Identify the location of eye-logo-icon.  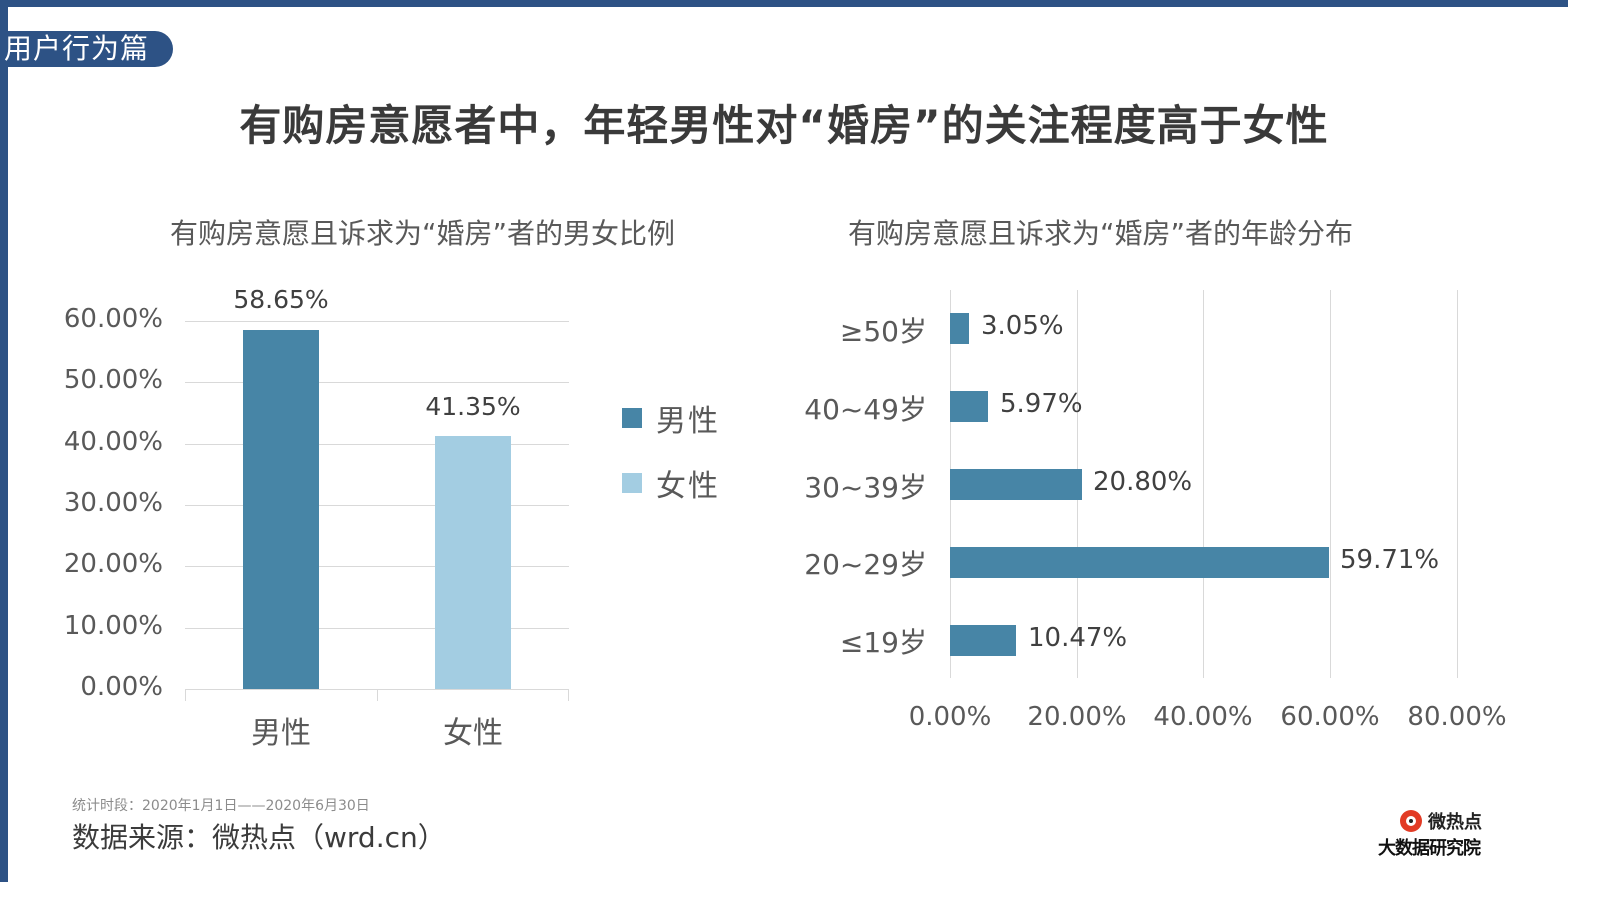
(1411, 821).